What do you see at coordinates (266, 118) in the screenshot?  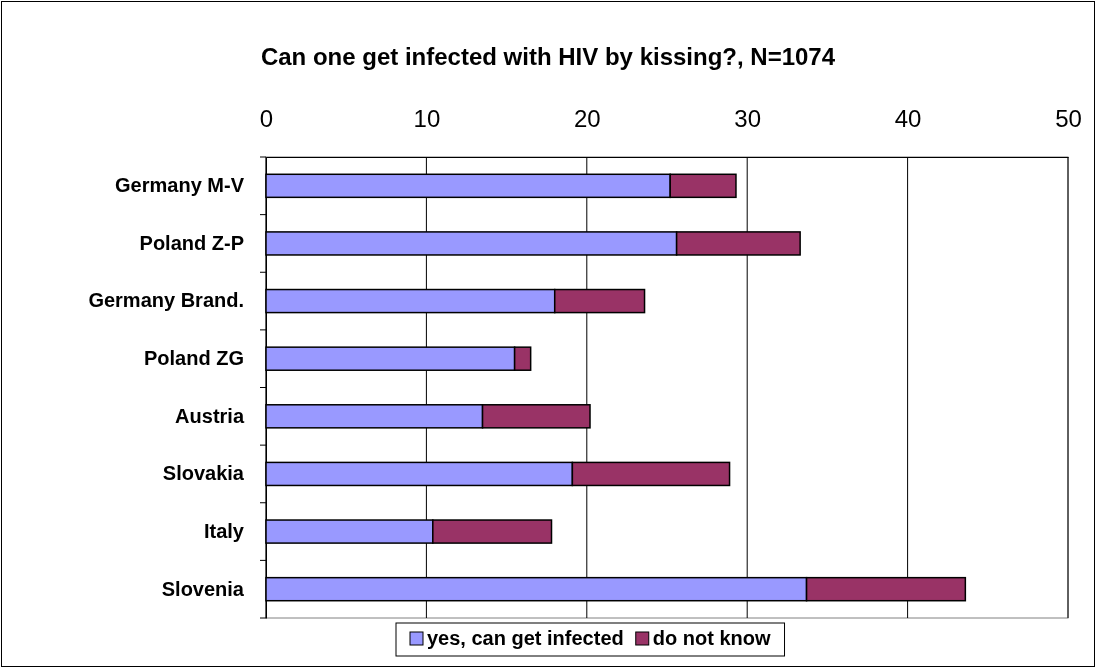 I see `x-tick-label: 0` at bounding box center [266, 118].